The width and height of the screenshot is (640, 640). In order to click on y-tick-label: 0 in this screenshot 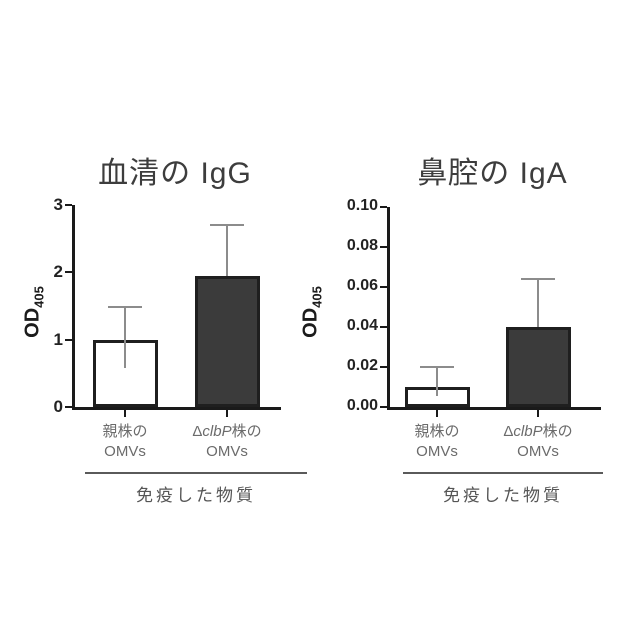, I will do `click(58, 406)`.